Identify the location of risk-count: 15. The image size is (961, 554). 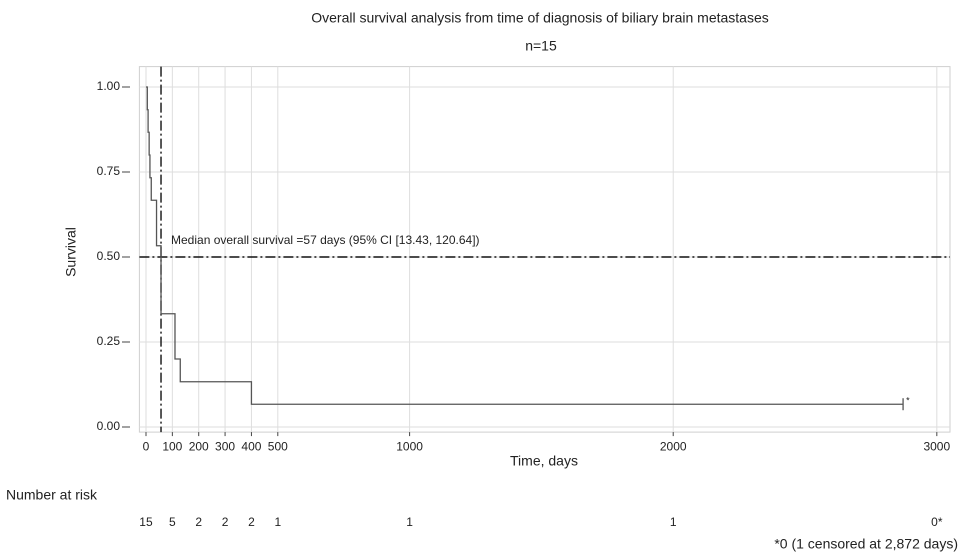
(146, 522).